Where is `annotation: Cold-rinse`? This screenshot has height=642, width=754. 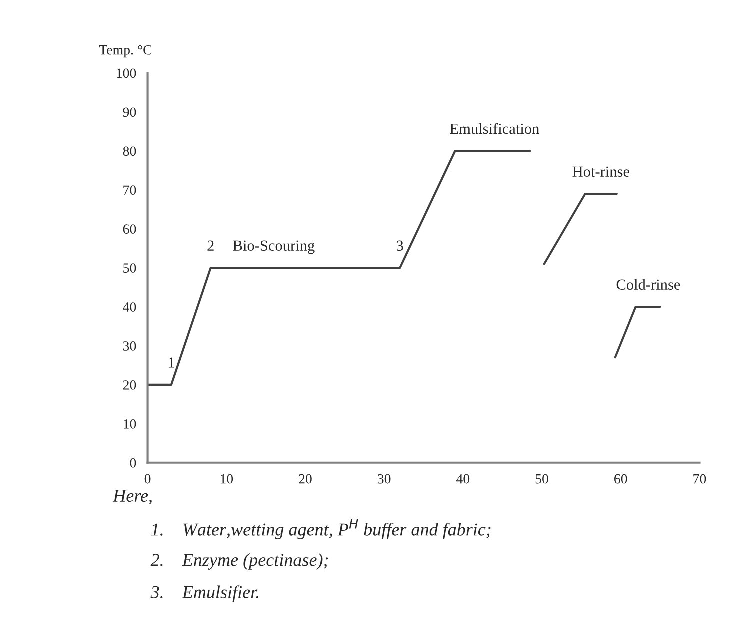 annotation: Cold-rinse is located at coordinates (648, 284).